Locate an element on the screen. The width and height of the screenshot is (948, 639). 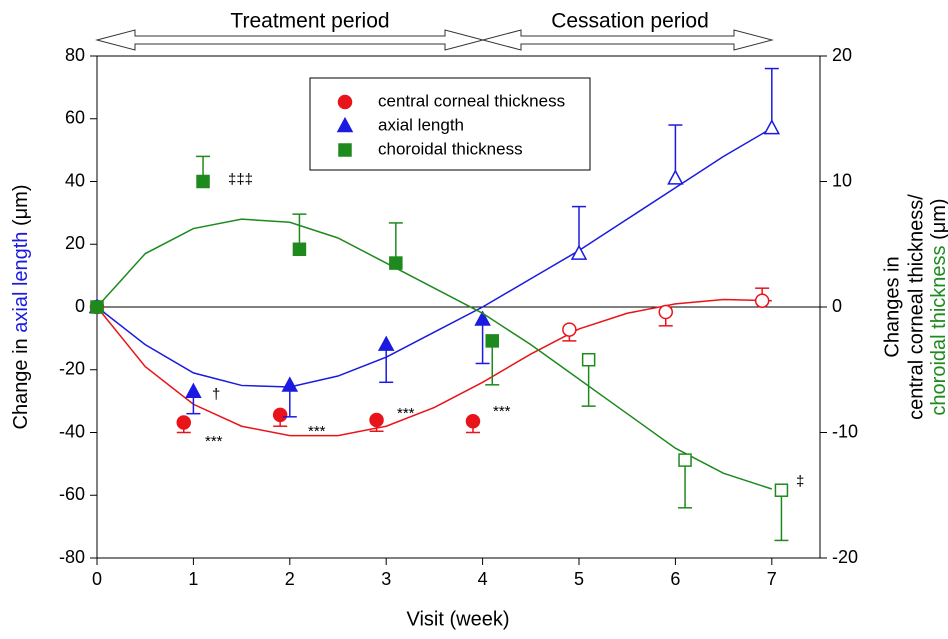
y2-tick-label: -20 is located at coordinates (845, 557).